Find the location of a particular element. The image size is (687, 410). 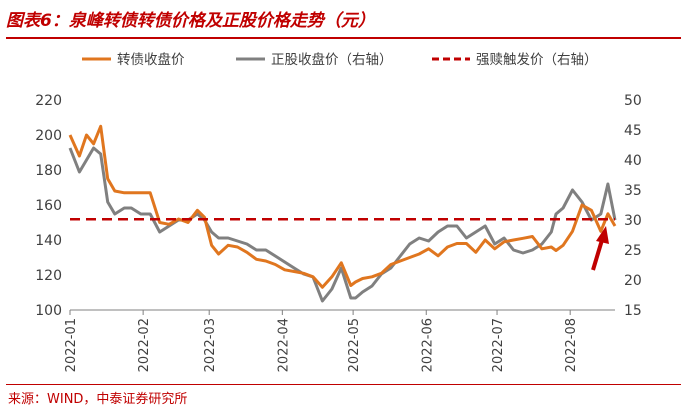

annotation-arrow-shaft is located at coordinates (597, 255).